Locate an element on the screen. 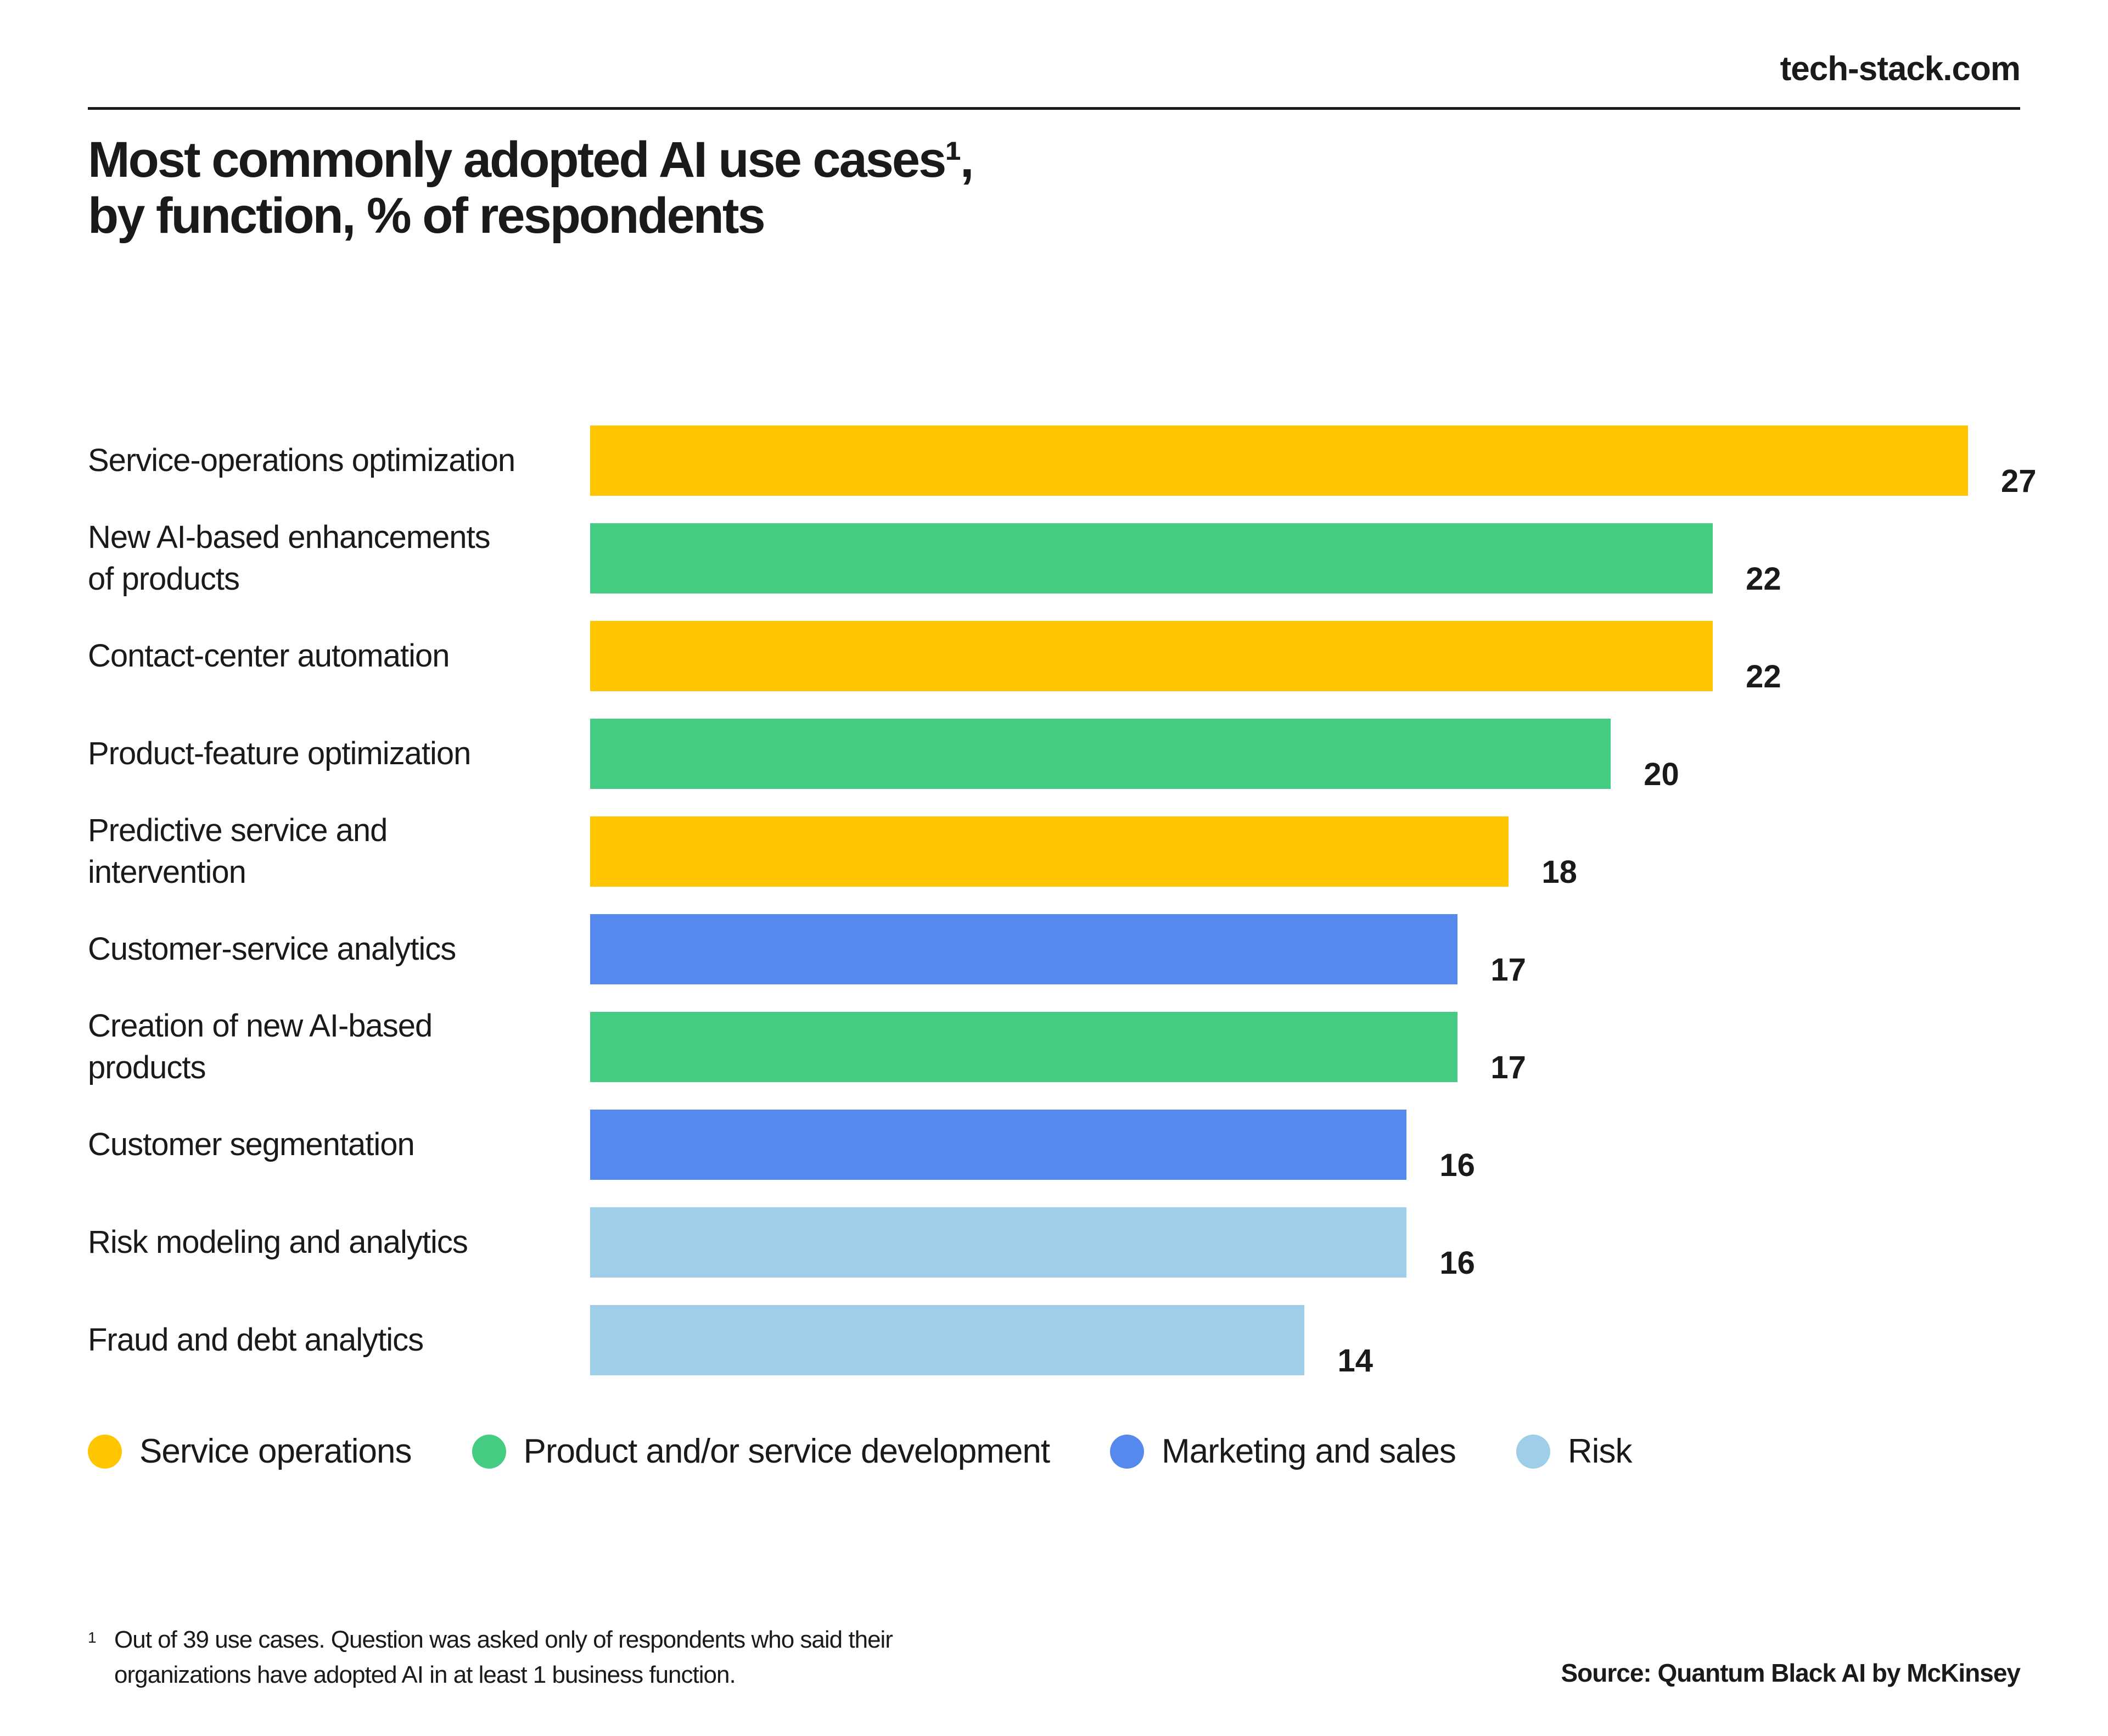 The image size is (2108, 1736). legend-item: Service operations is located at coordinates (250, 1452).